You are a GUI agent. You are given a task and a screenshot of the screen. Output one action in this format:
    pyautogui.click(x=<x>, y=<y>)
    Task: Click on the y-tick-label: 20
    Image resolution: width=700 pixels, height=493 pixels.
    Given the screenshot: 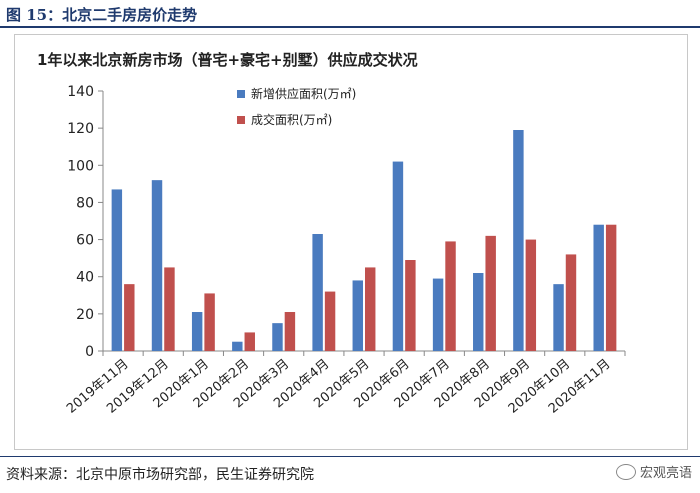 What is the action you would take?
    pyautogui.click(x=85, y=315)
    